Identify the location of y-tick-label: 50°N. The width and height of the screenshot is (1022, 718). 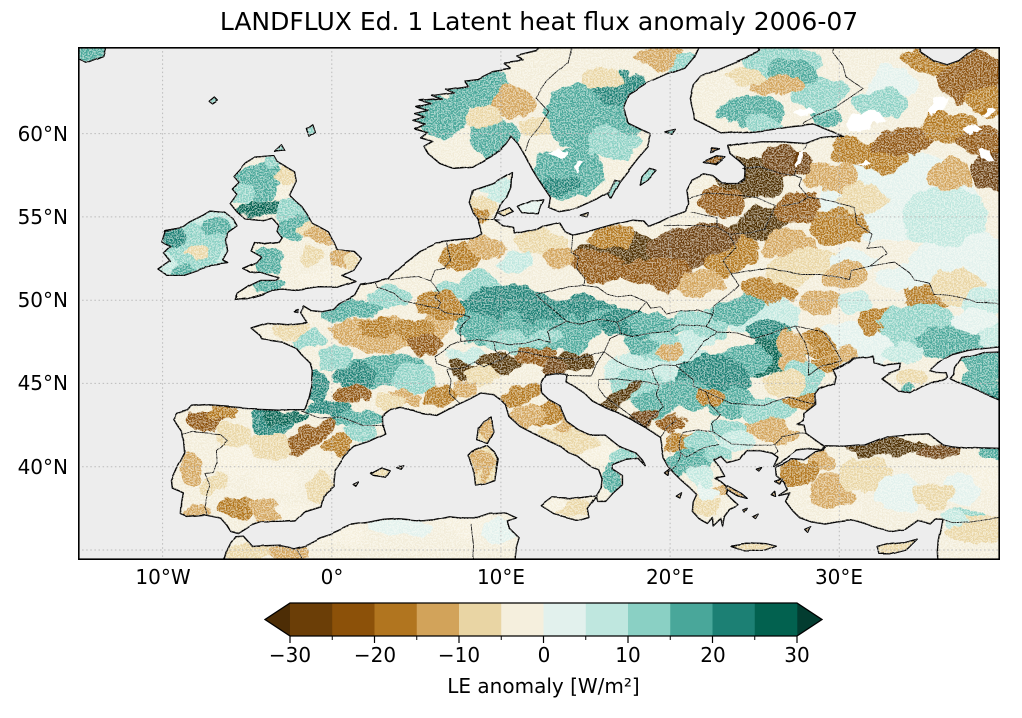
(42, 300).